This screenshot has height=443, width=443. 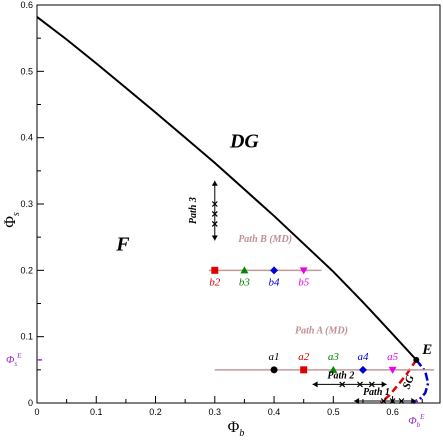 I want to click on path-2-arrow-right, so click(x=384, y=384).